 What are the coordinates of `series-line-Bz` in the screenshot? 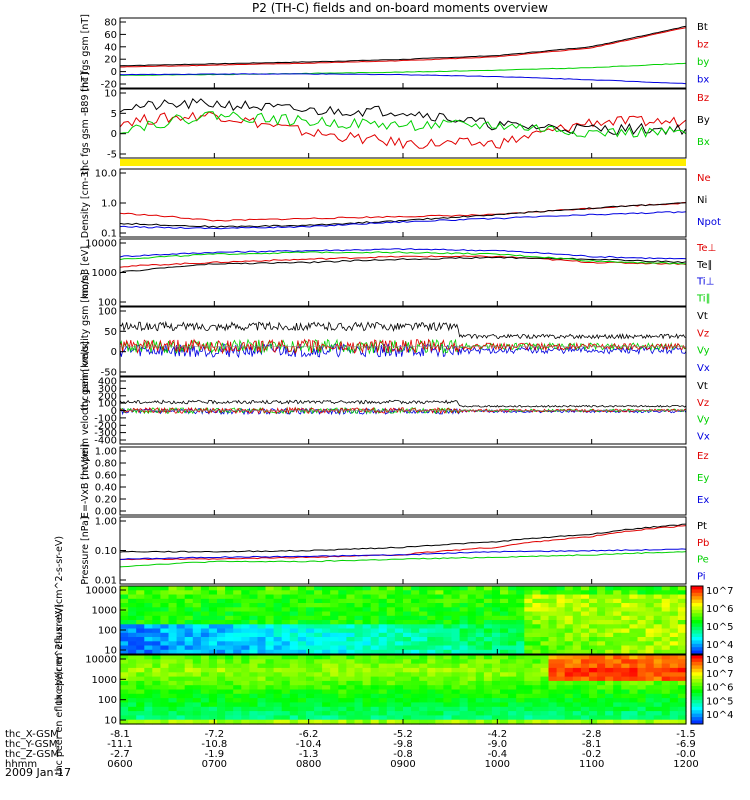 It's located at (403, 130).